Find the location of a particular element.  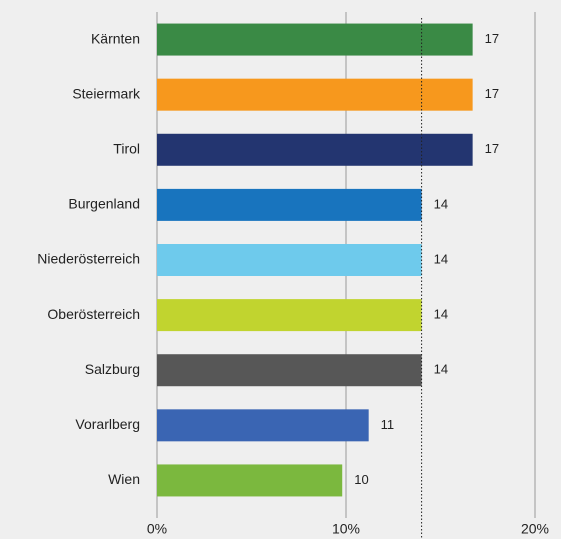

y-tick-label: Kärnten is located at coordinates (115, 38).